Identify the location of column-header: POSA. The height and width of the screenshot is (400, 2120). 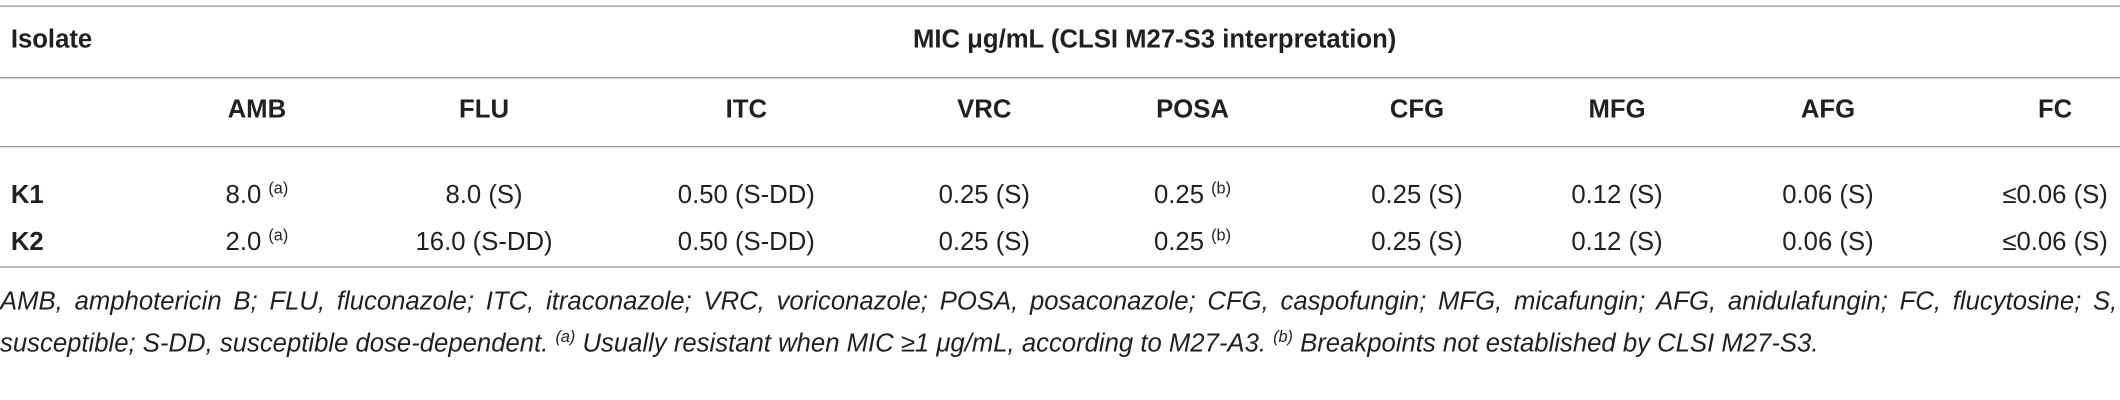
(1192, 110).